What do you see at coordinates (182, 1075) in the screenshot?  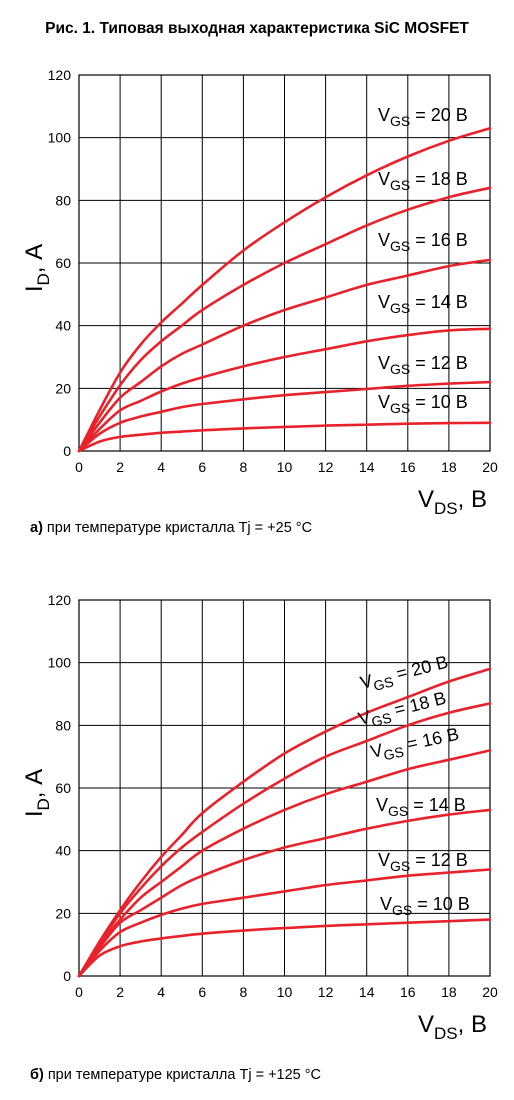 I see `caption-text: при температуре кристалла Tj = +125 °C` at bounding box center [182, 1075].